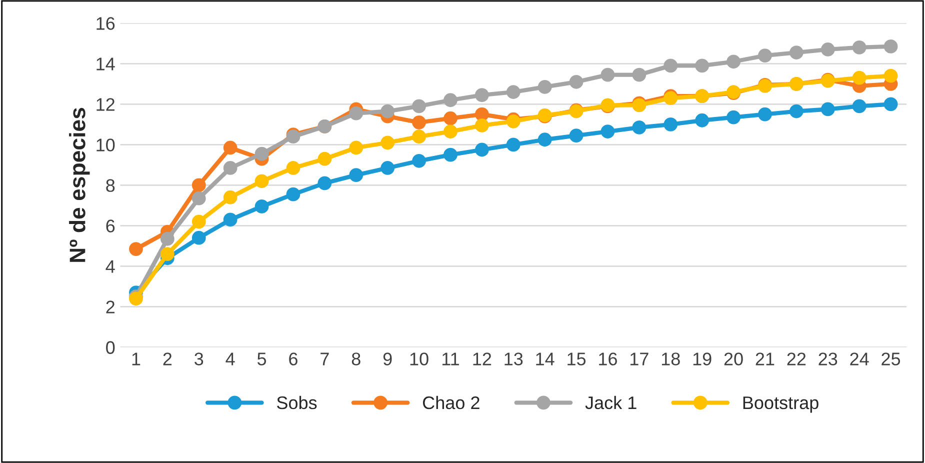 Image resolution: width=925 pixels, height=463 pixels. I want to click on x-tick-label: 4, so click(230, 359).